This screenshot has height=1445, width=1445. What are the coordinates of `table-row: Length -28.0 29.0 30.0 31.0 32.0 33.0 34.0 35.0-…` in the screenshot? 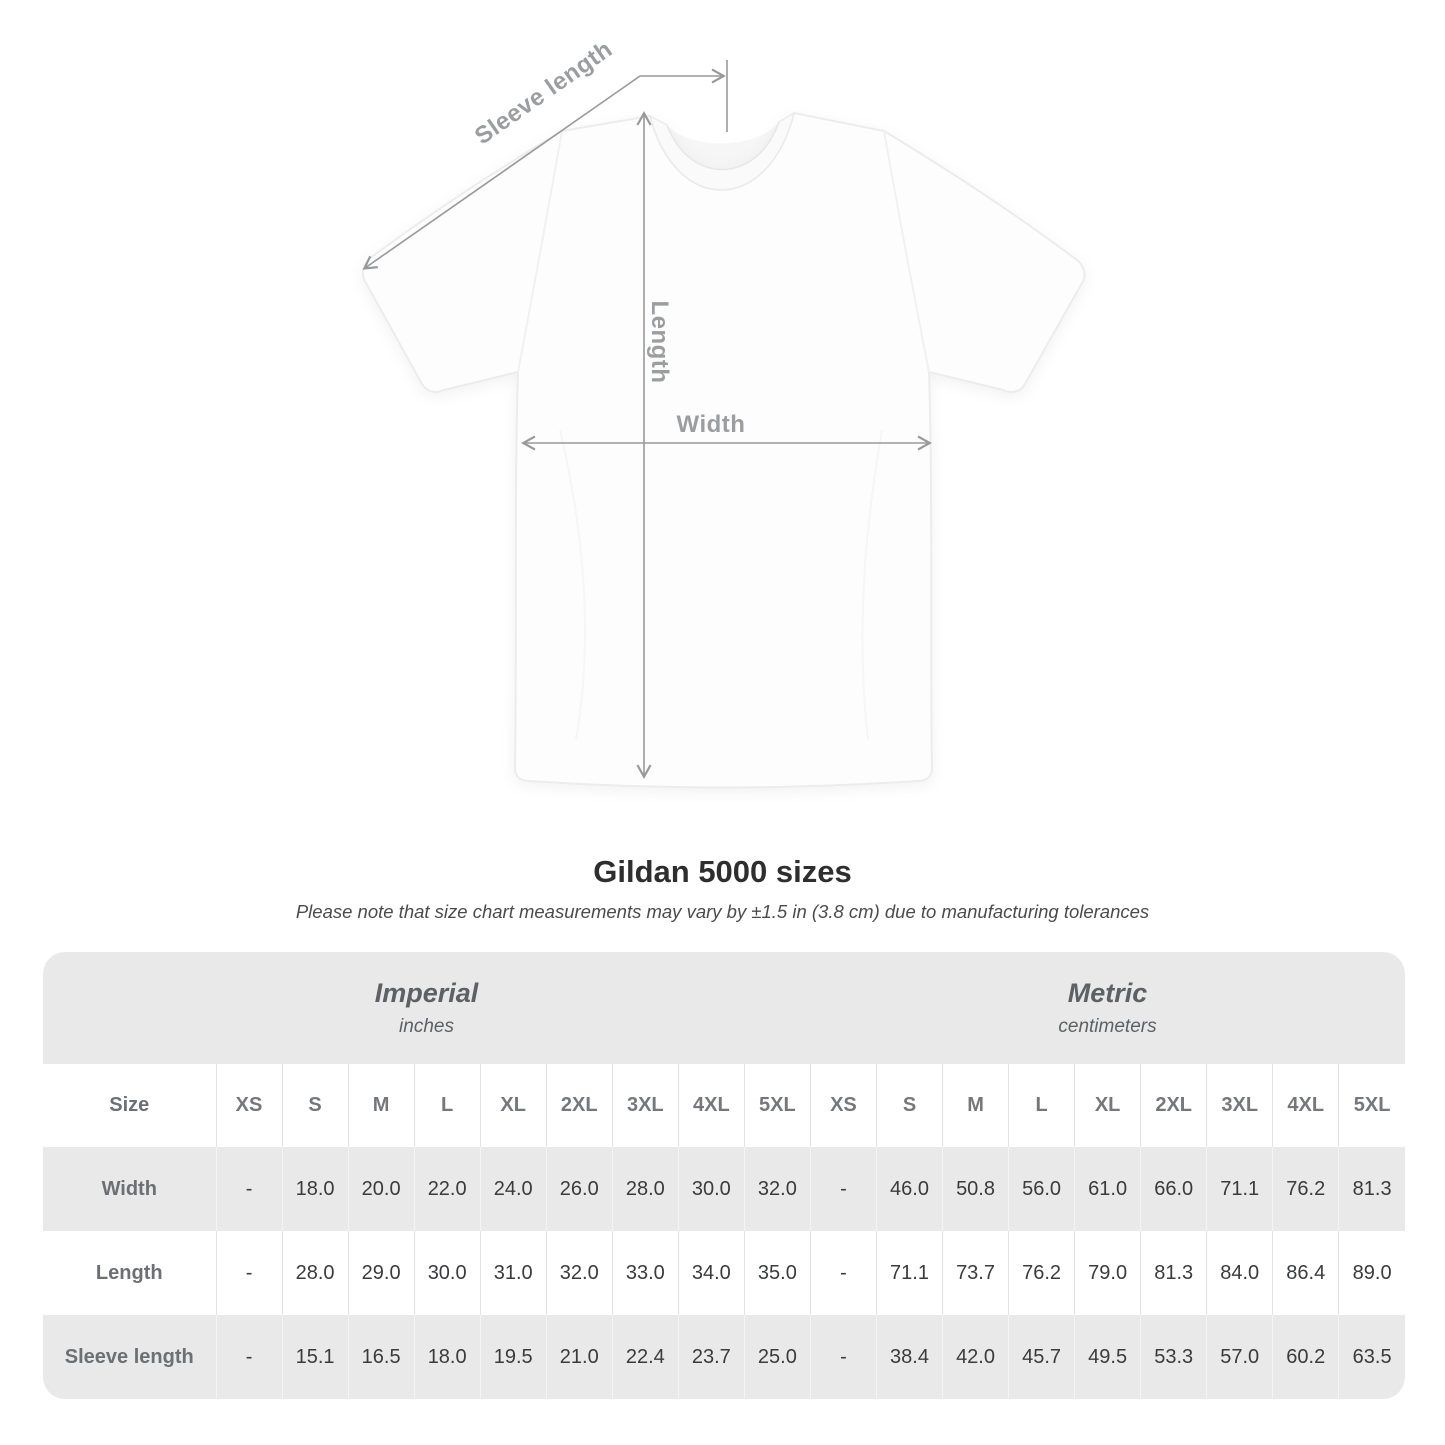 It's located at (724, 1273).